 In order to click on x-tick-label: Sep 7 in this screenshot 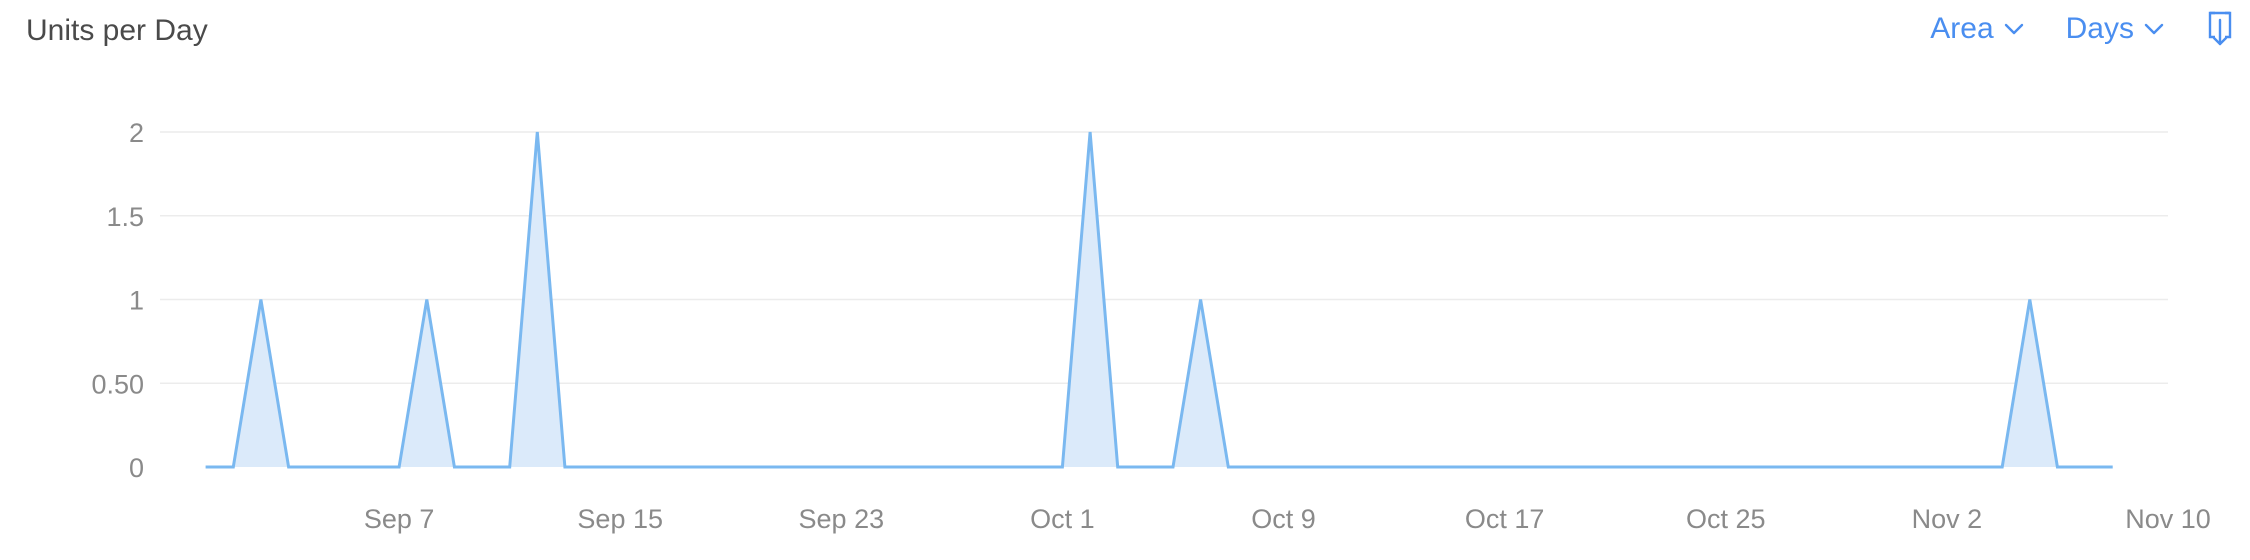, I will do `click(399, 519)`.